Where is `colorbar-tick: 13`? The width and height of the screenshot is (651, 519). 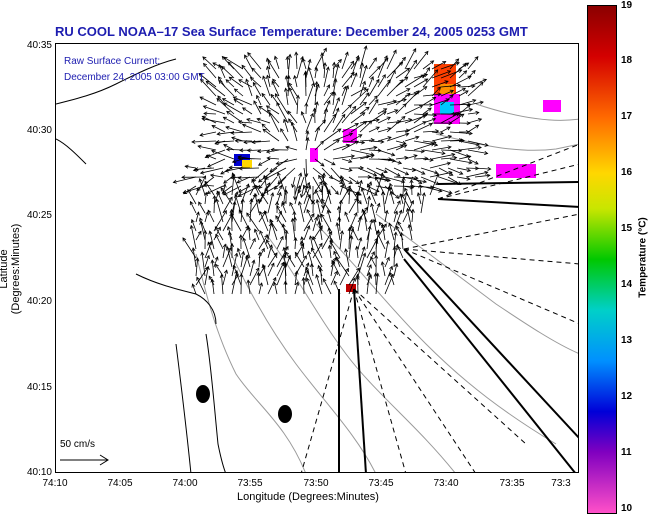 colorbar-tick: 13 is located at coordinates (627, 340).